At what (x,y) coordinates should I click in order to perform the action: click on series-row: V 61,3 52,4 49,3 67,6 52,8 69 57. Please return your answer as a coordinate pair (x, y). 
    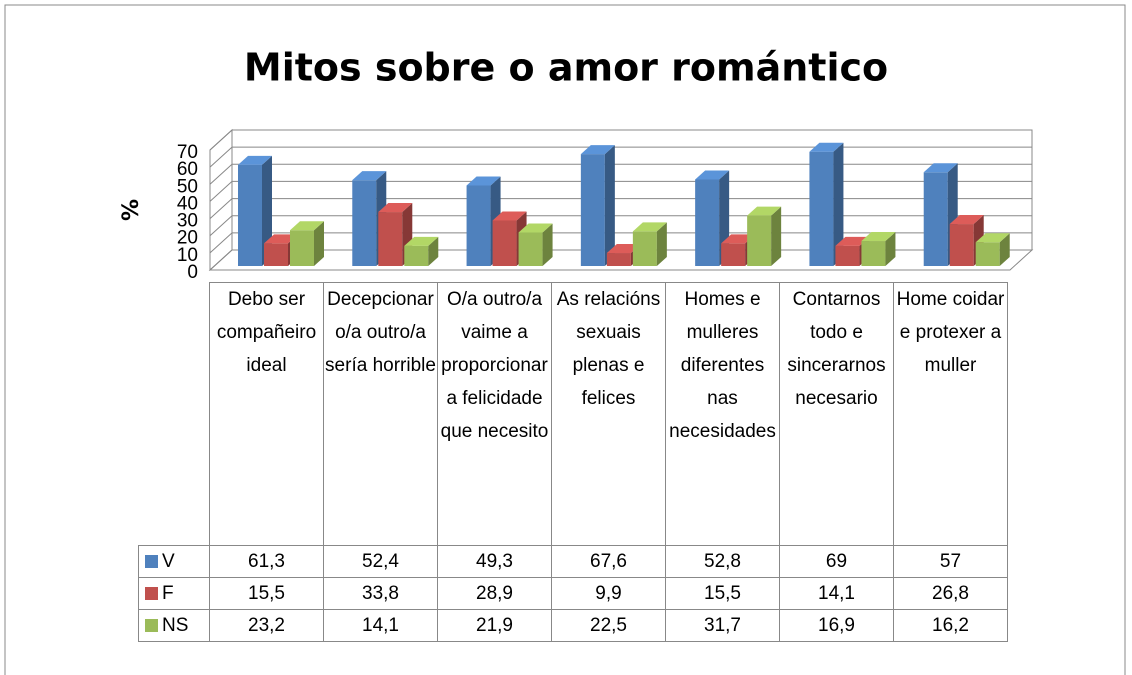
    Looking at the image, I should click on (573, 561).